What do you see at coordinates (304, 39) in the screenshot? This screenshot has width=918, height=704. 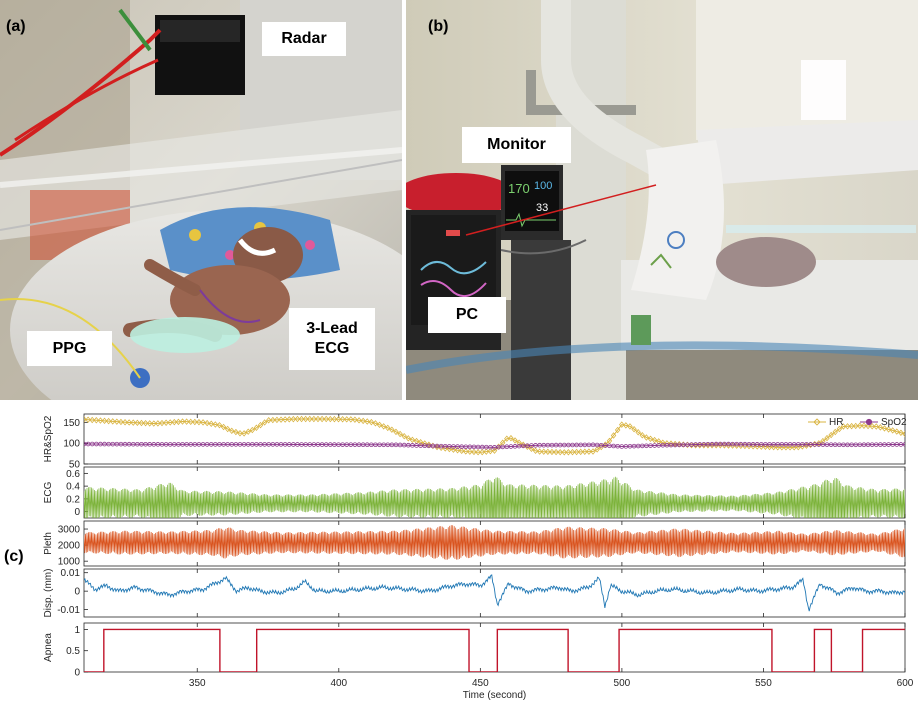 I see `radar-callout: Radar` at bounding box center [304, 39].